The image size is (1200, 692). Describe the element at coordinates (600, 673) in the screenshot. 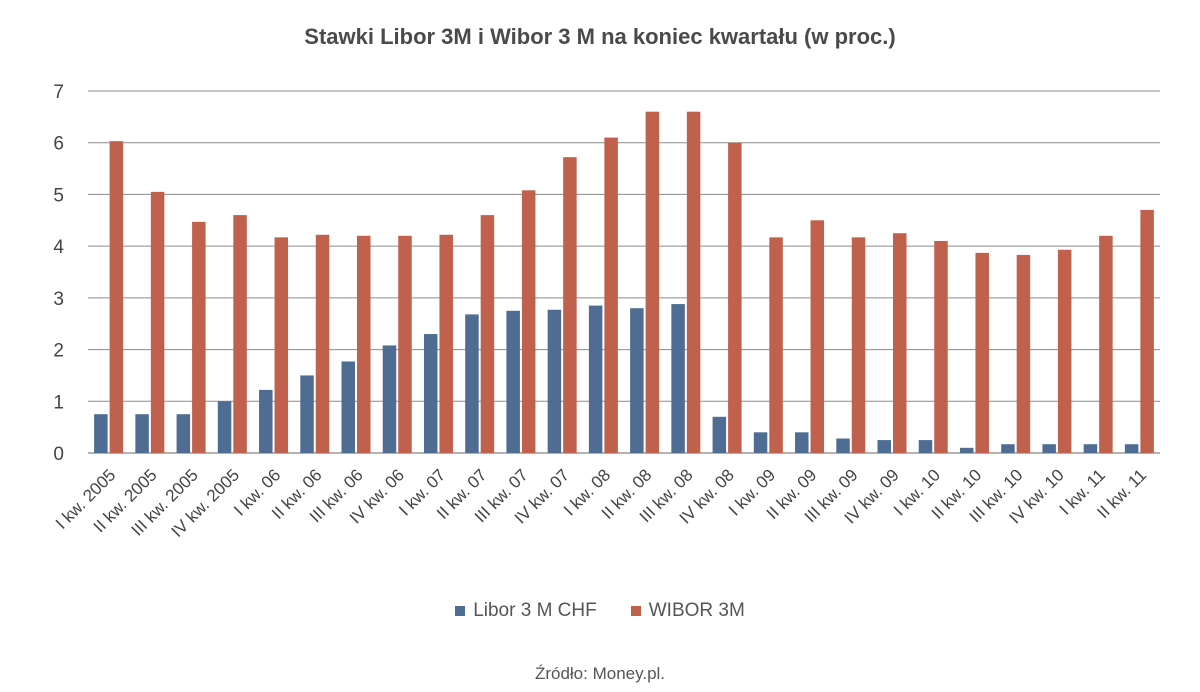

I see `source-note: Źródło: Money.pl.` at that location.